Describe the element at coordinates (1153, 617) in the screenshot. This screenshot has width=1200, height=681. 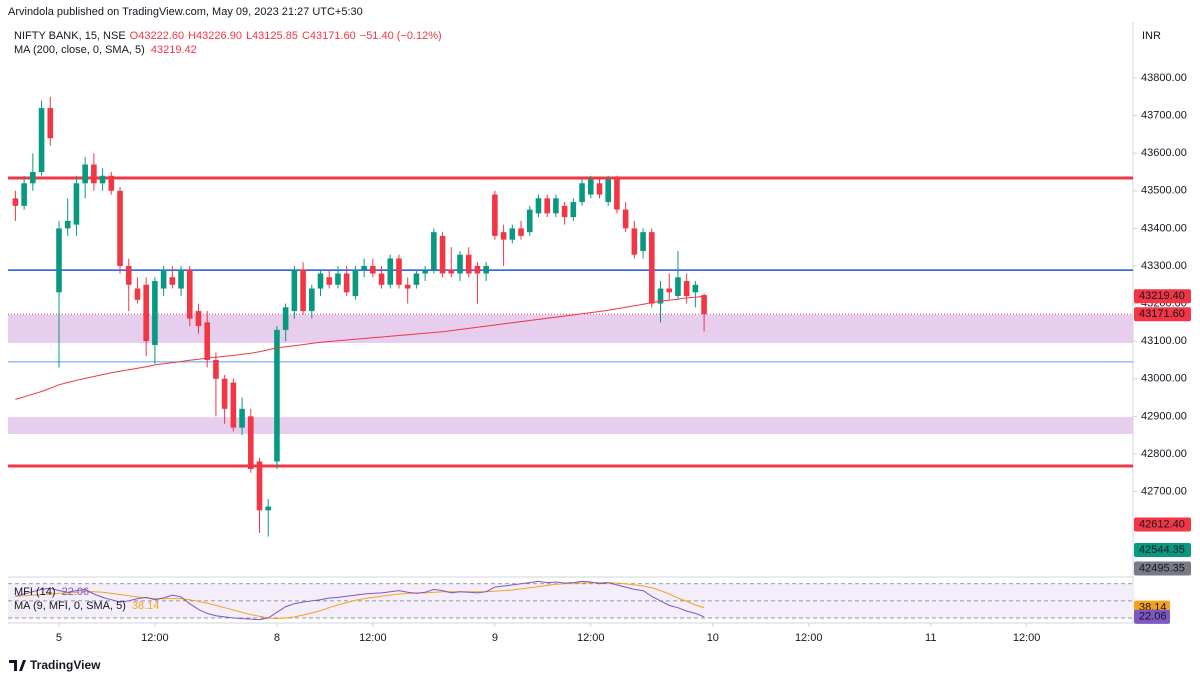
I see `mfi-value-label: 22.06` at that location.